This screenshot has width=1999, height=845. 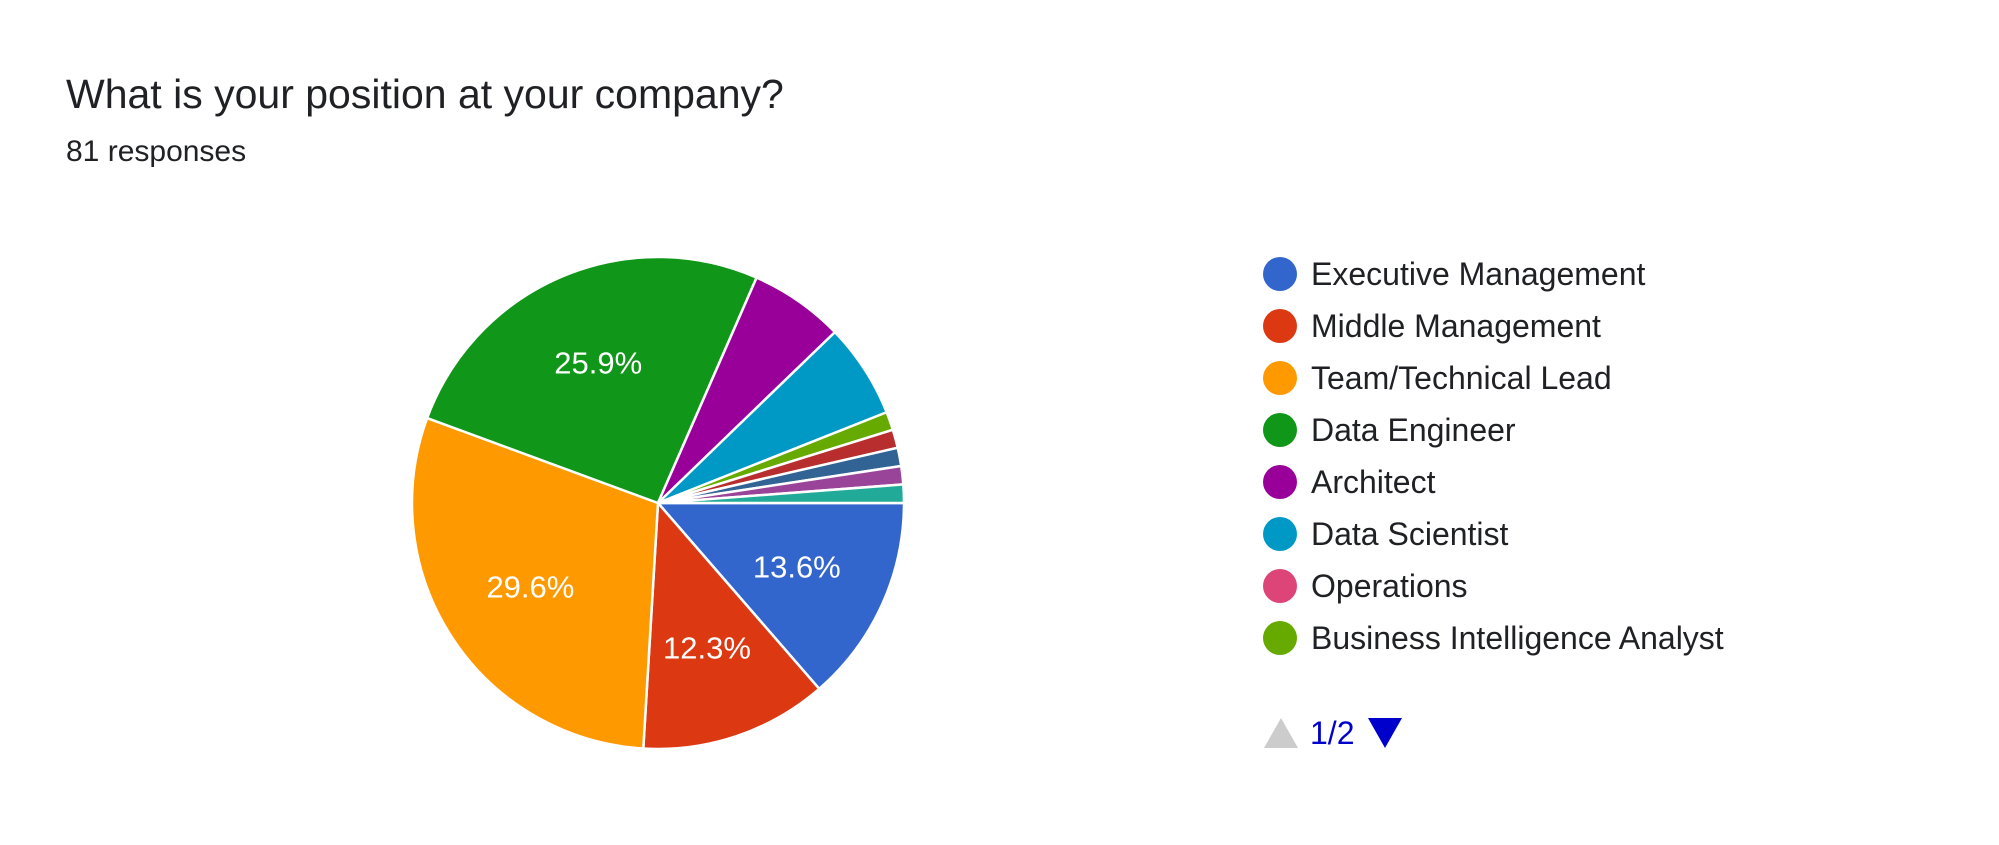 I want to click on legend-item-team-technical-lead: Team/Technical Lead, so click(x=1493, y=378).